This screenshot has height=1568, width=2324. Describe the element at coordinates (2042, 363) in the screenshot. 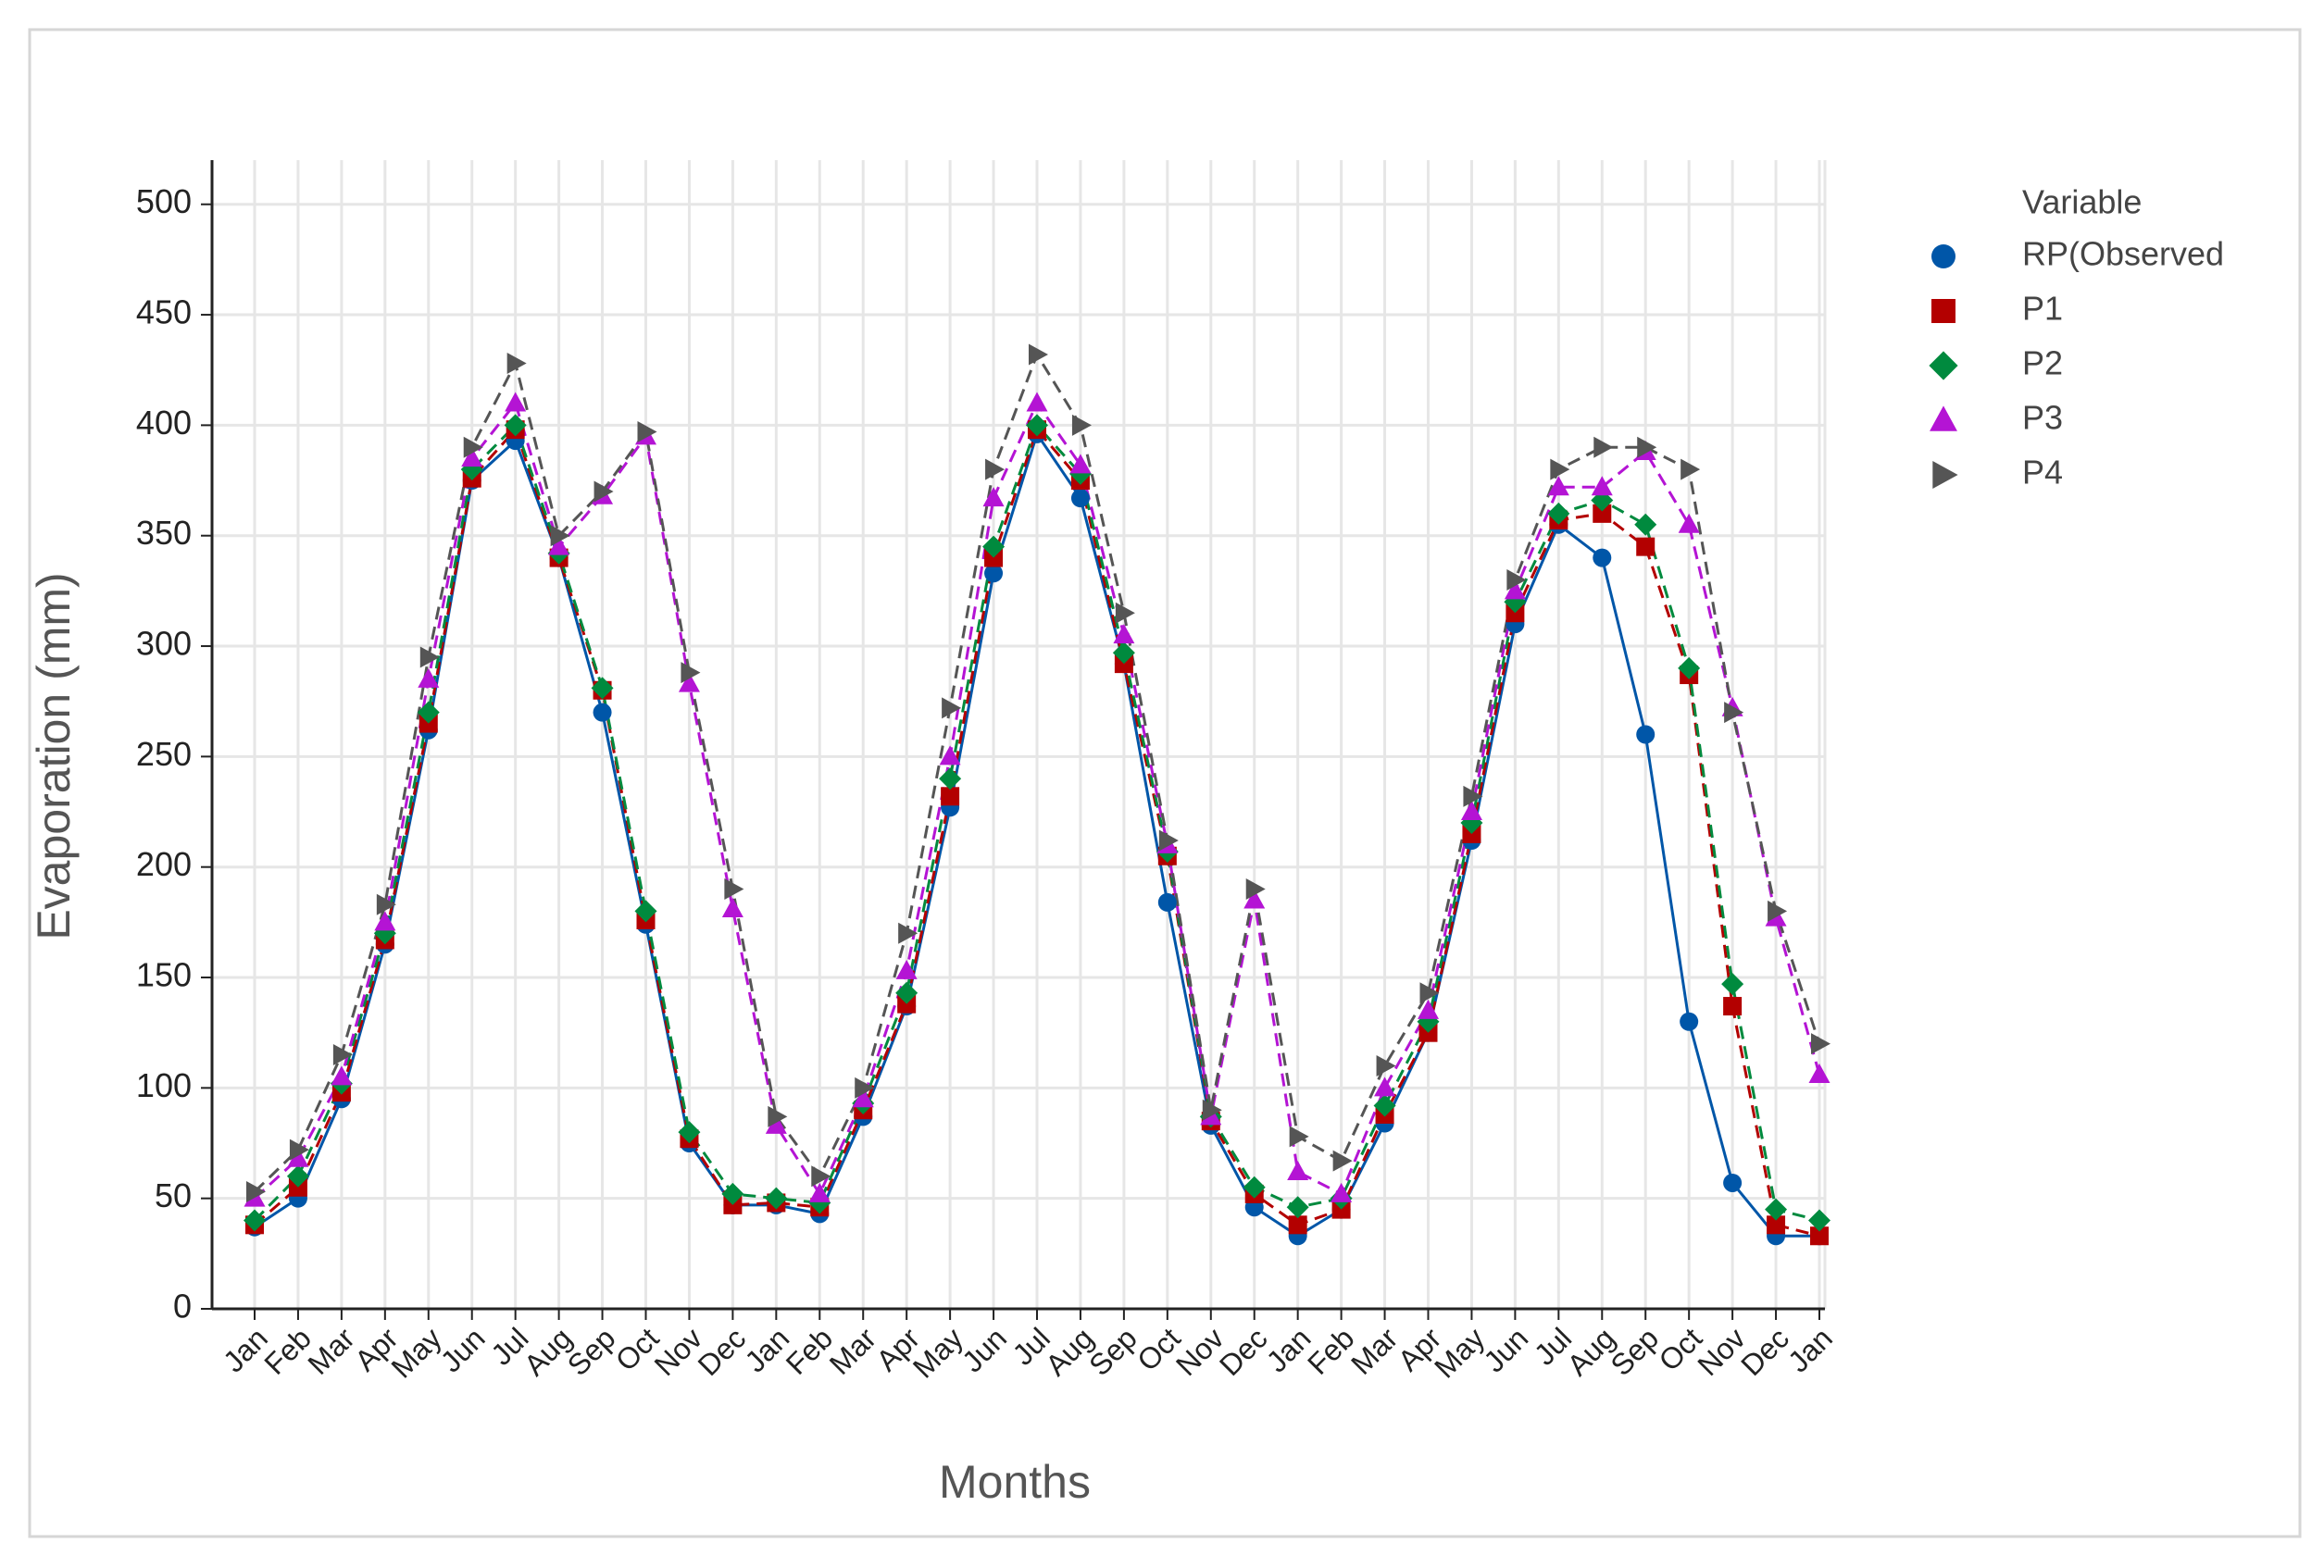

I see `legend-label: P2` at that location.